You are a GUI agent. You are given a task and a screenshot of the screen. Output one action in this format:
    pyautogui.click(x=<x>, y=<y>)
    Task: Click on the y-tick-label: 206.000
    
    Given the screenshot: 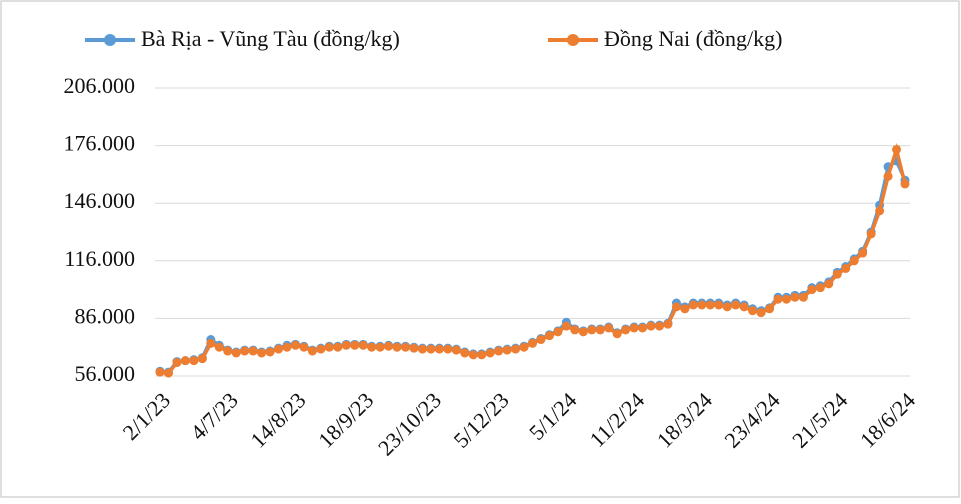 What is the action you would take?
    pyautogui.click(x=100, y=85)
    